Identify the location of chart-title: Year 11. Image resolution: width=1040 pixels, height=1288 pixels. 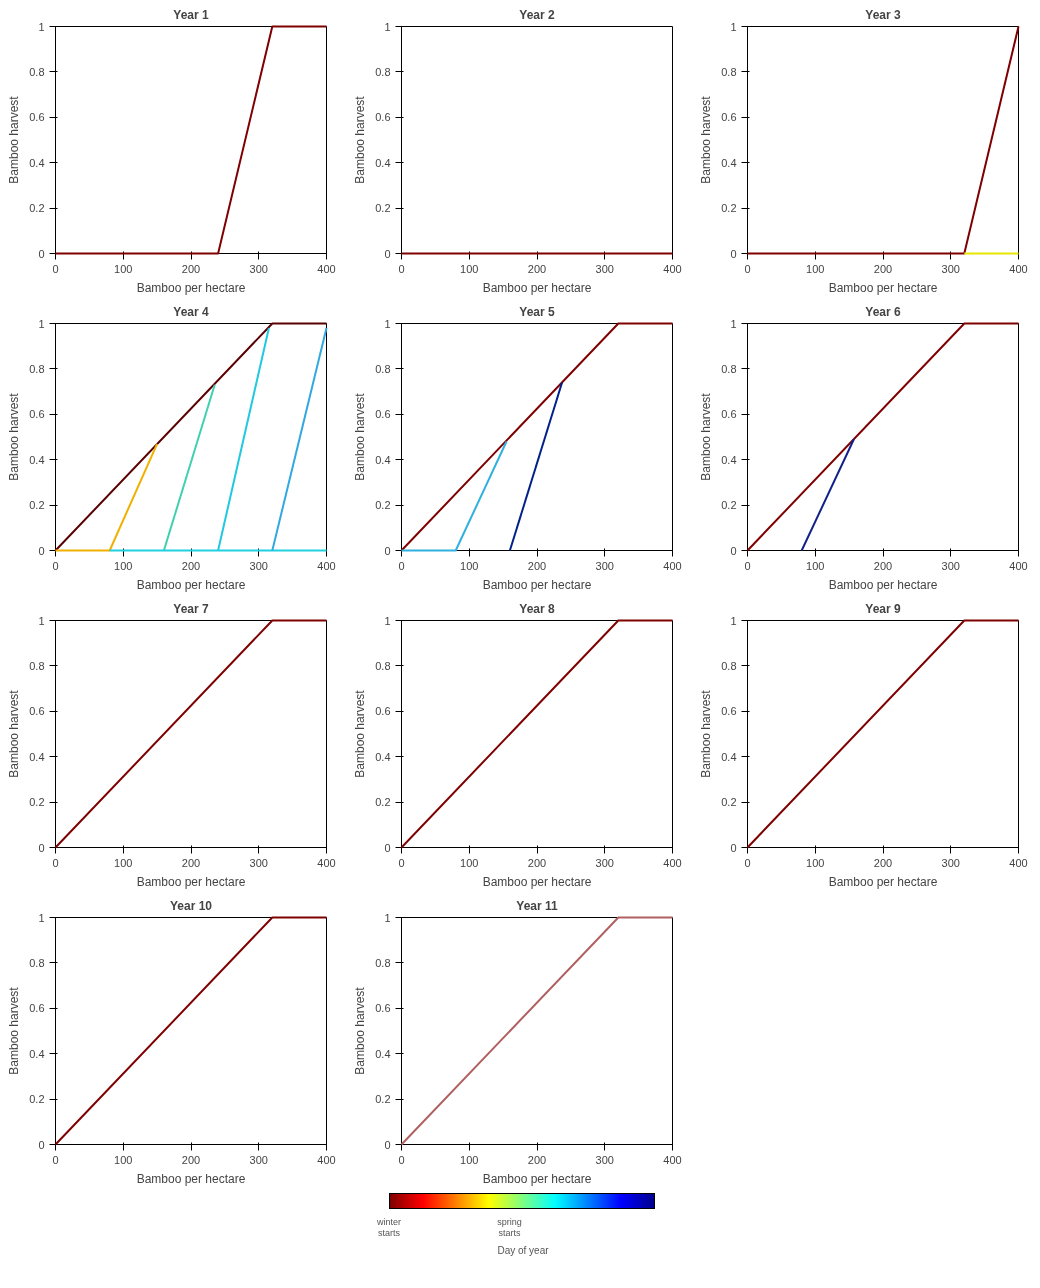
(537, 905).